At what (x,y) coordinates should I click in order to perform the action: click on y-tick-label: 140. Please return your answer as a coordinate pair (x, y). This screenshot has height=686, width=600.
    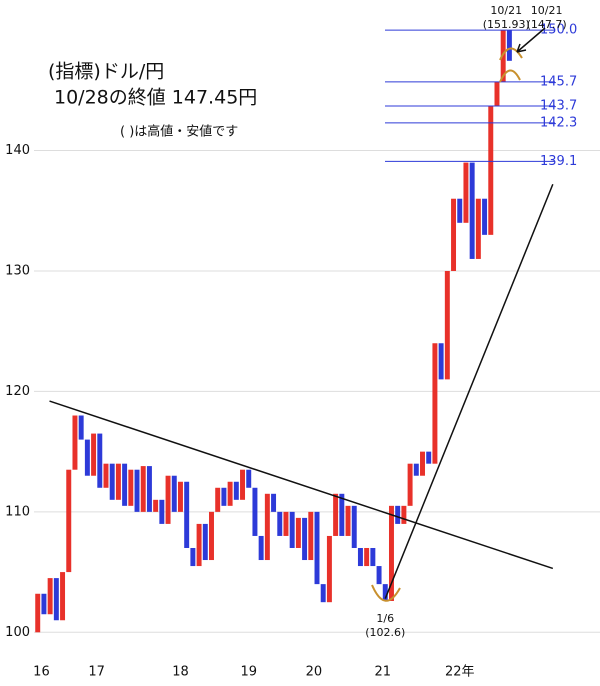
    Looking at the image, I should click on (17, 150).